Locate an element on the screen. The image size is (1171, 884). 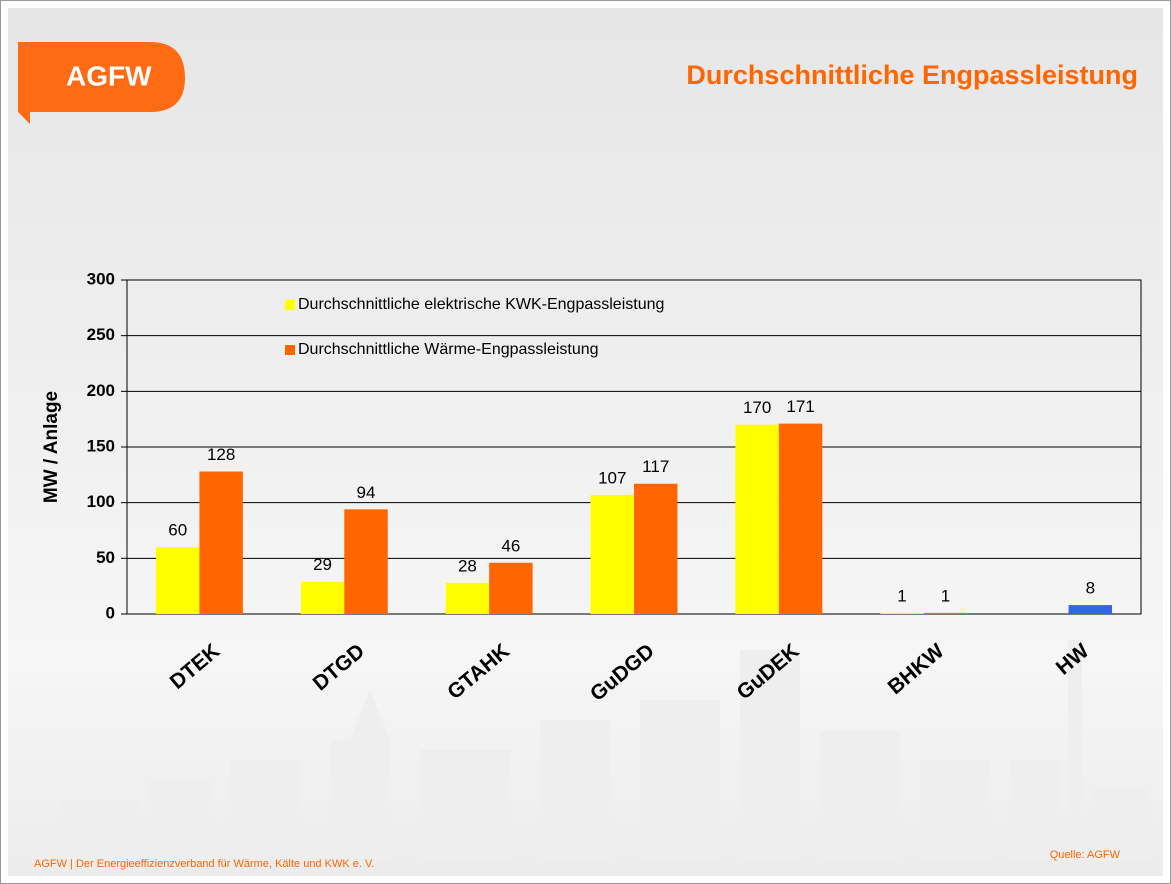
y-tick-label: 200 is located at coordinates (101, 390).